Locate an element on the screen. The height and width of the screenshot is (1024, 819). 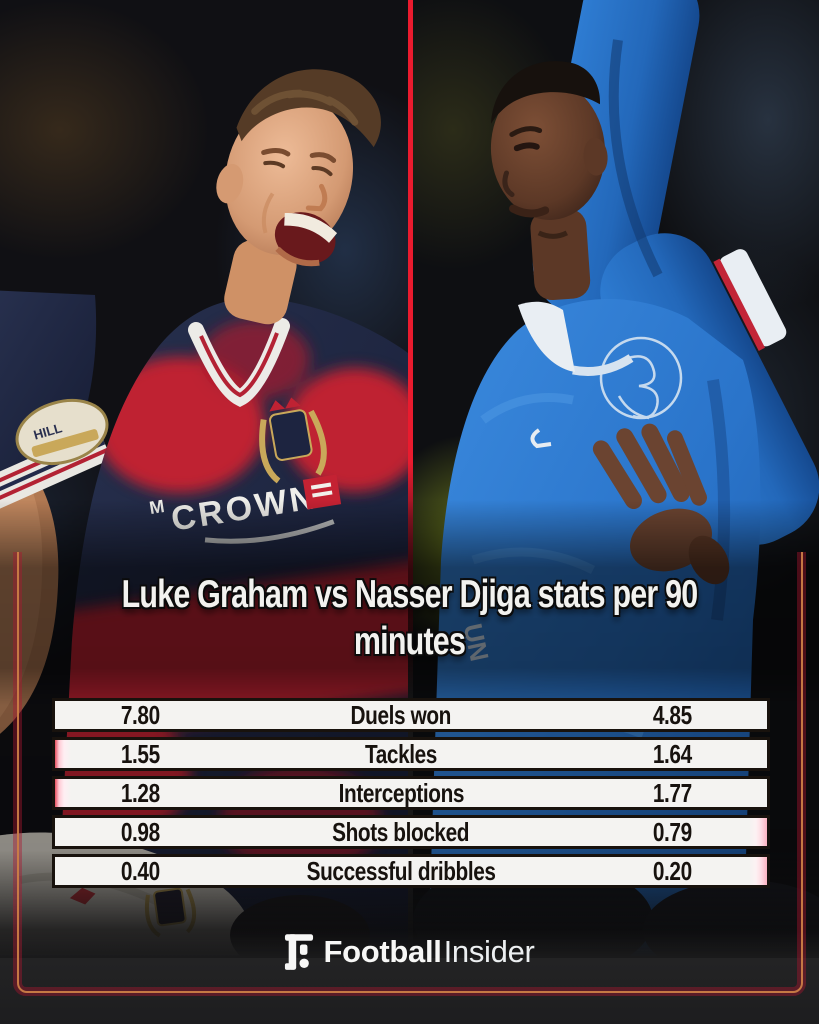
brand-word-football: Football is located at coordinates (382, 951).